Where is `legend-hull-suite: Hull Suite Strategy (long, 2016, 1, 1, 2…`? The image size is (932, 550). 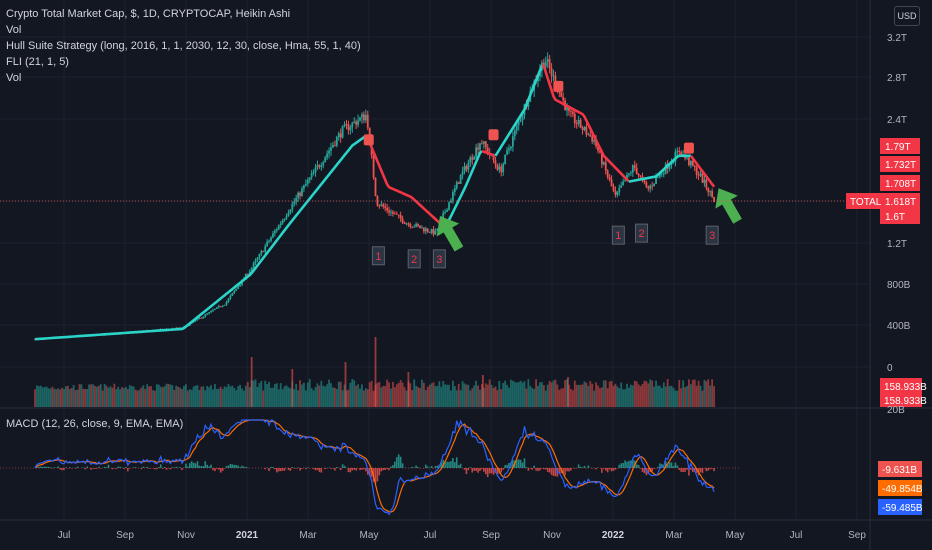 legend-hull-suite: Hull Suite Strategy (long, 2016, 1, 1, 2… is located at coordinates (183, 46).